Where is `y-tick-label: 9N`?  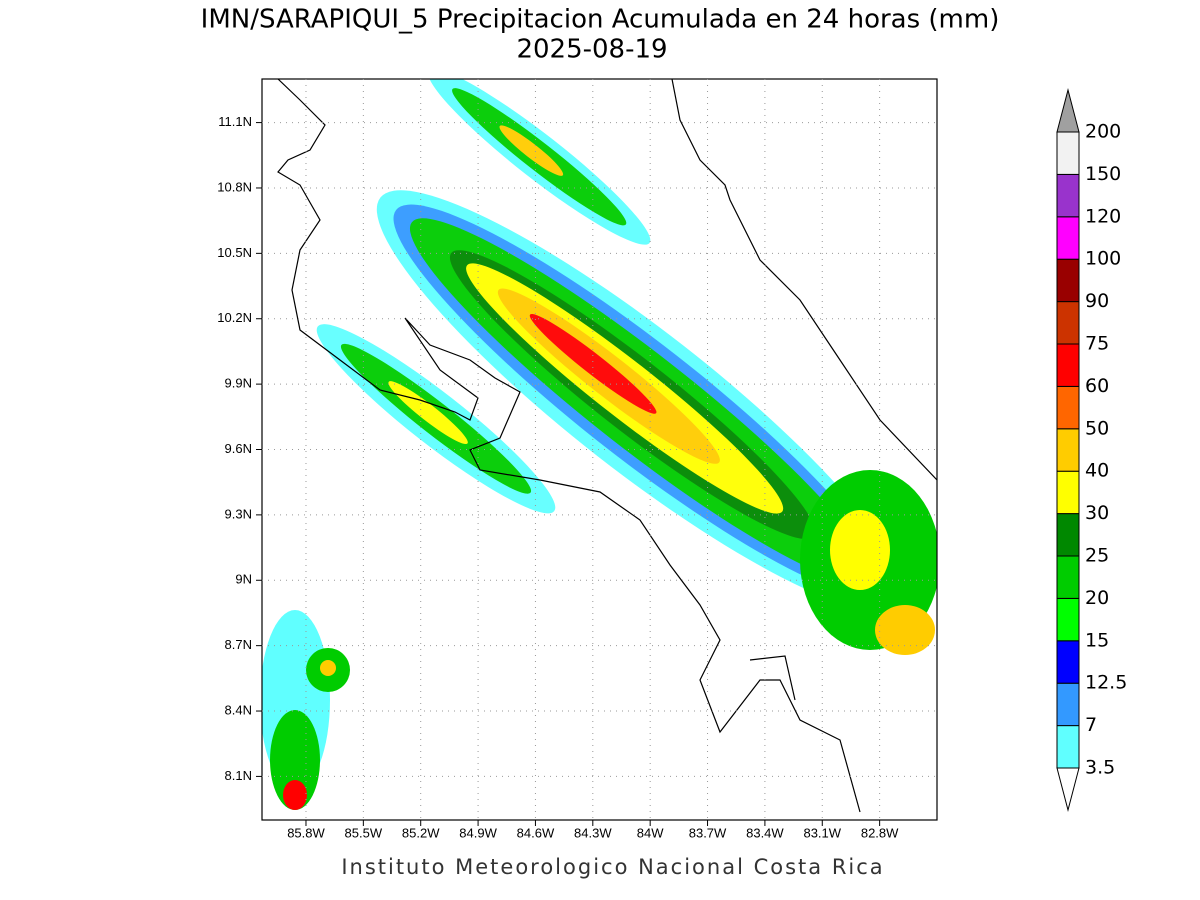 y-tick-label: 9N is located at coordinates (243, 579).